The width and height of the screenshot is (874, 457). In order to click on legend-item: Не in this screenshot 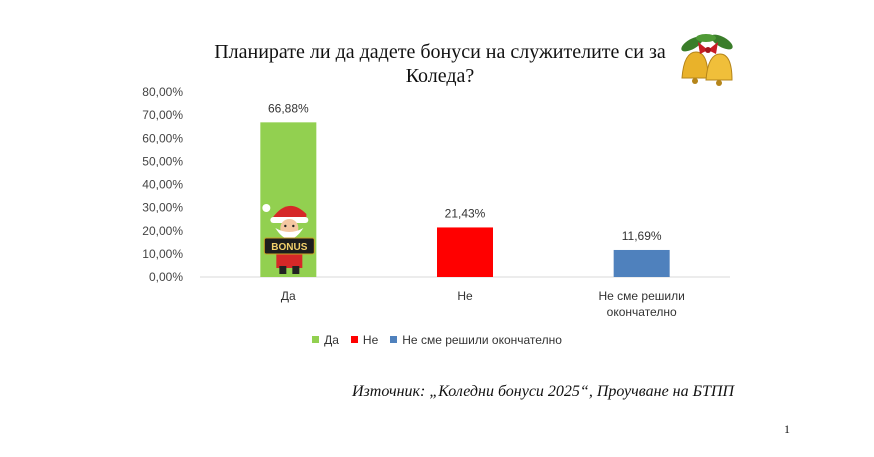, I will do `click(364, 339)`.